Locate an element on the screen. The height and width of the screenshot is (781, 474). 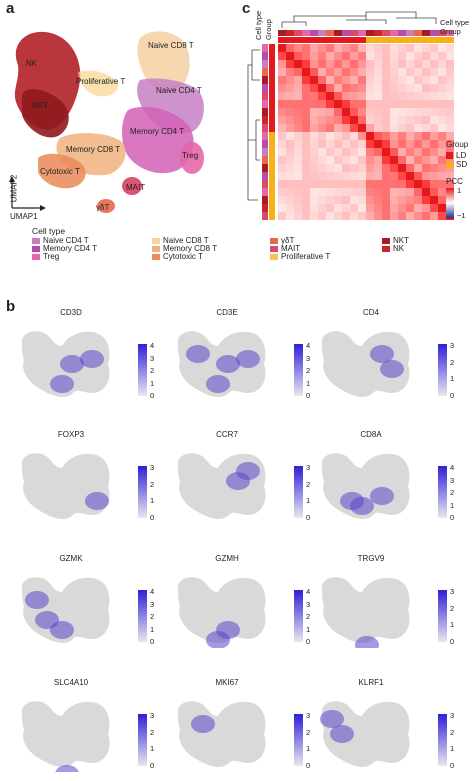
gene-title: CD4 is located at coordinates (370, 312).